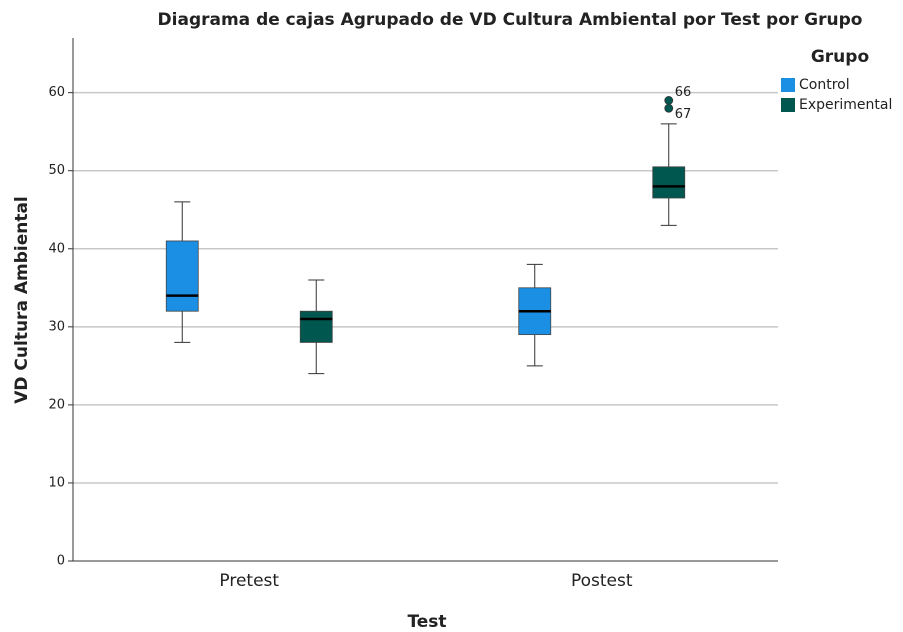 The image size is (903, 632). Describe the element at coordinates (824, 85) in the screenshot. I see `legend-label: Control` at that location.